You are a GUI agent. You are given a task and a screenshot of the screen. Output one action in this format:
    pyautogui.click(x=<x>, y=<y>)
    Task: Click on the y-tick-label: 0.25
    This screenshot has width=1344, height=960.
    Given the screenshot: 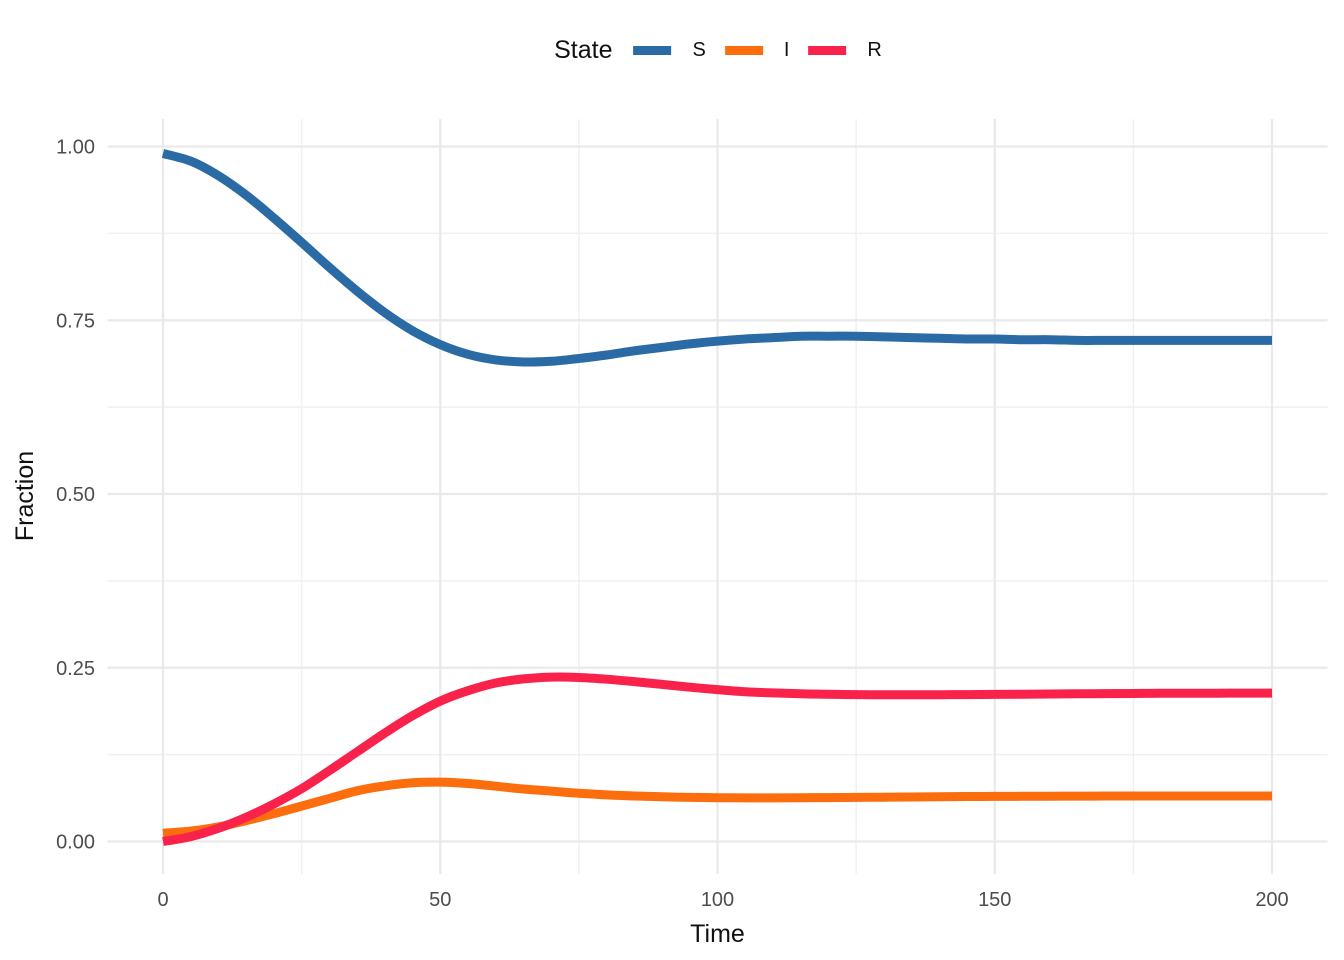 What is the action you would take?
    pyautogui.click(x=75, y=669)
    